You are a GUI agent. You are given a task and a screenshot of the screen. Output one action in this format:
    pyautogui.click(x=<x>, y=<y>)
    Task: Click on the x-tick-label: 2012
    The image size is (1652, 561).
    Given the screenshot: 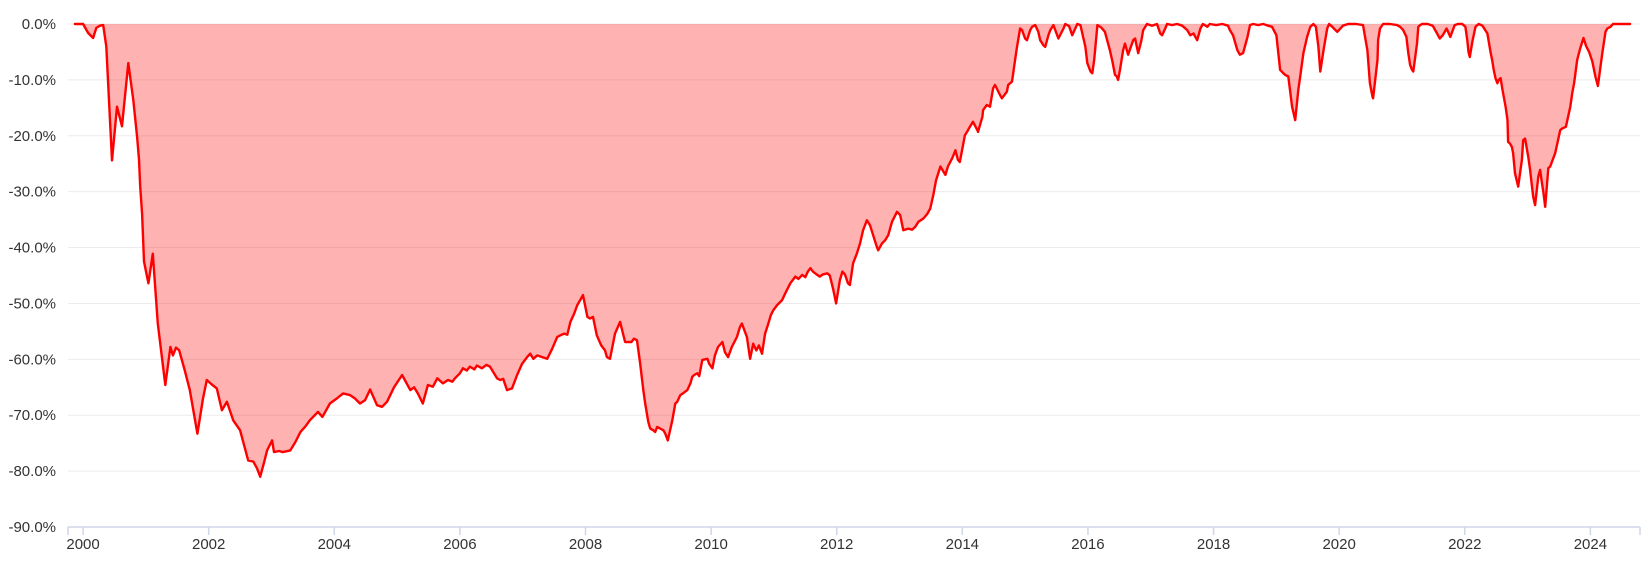 What is the action you would take?
    pyautogui.click(x=836, y=544)
    